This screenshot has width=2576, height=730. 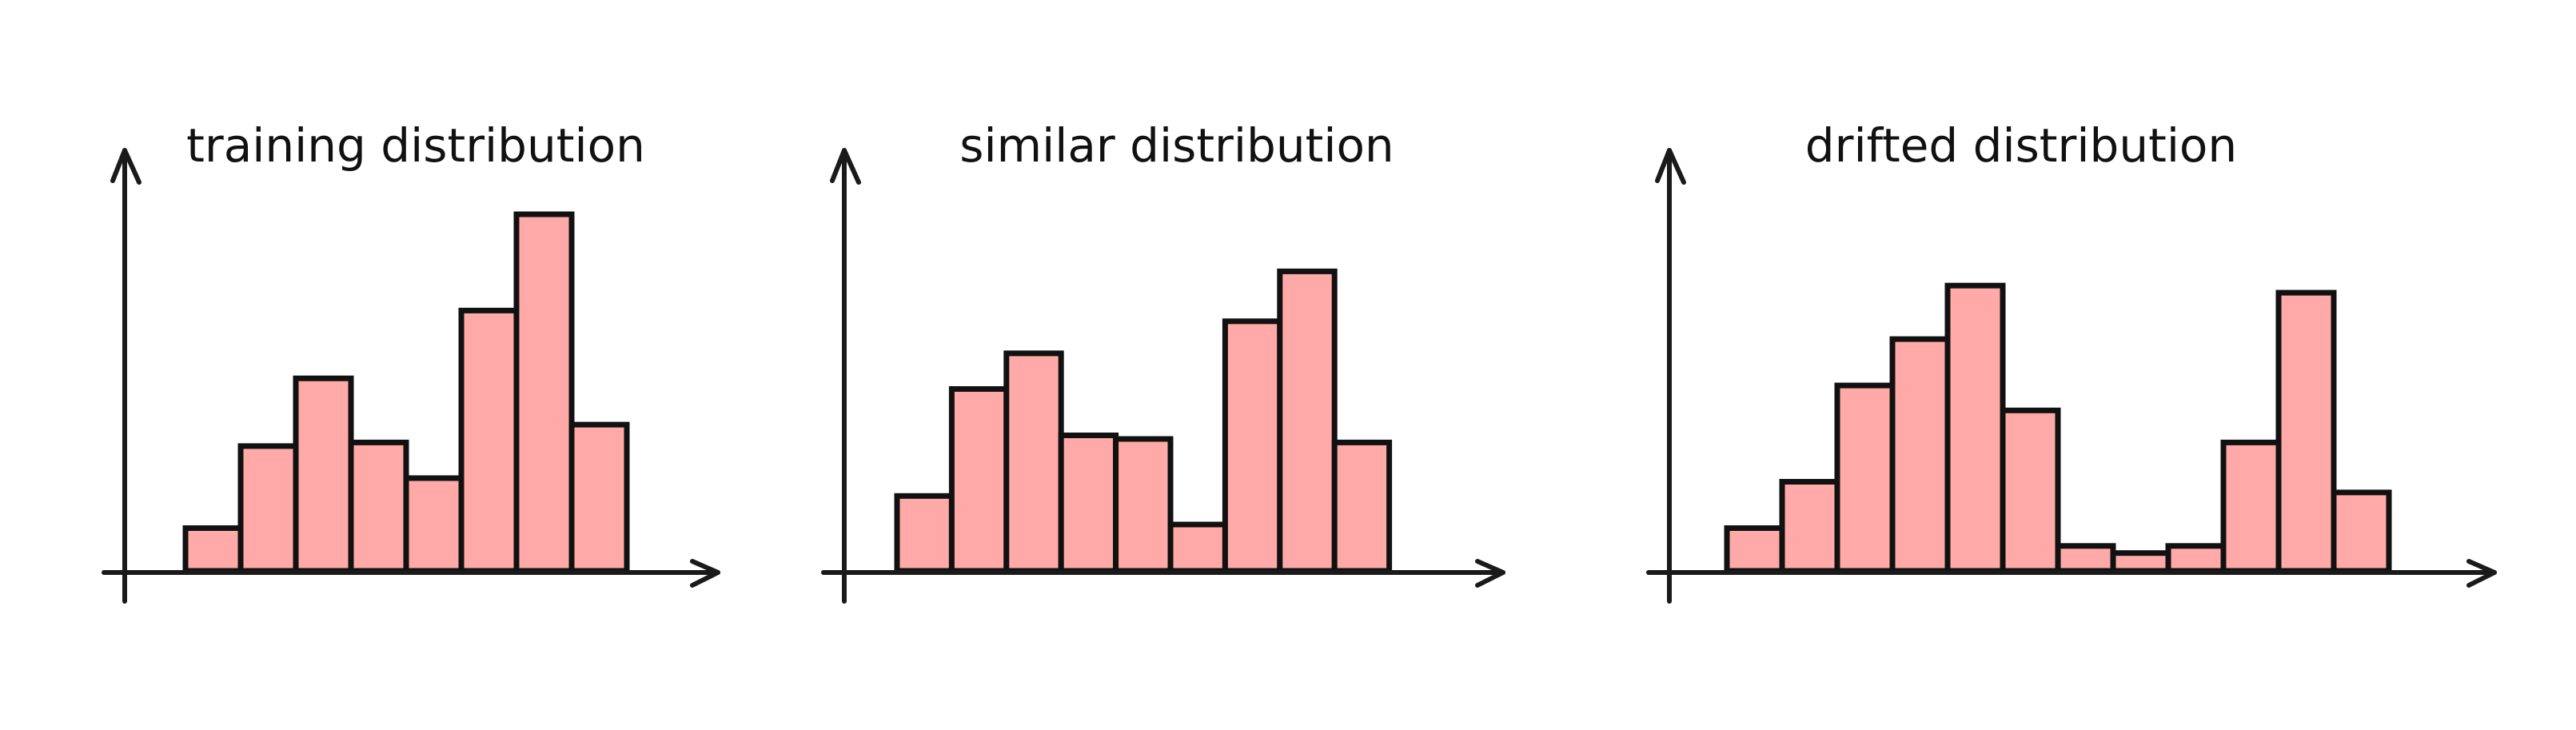 I want to click on x-axis-arrow-training, so click(x=705, y=573).